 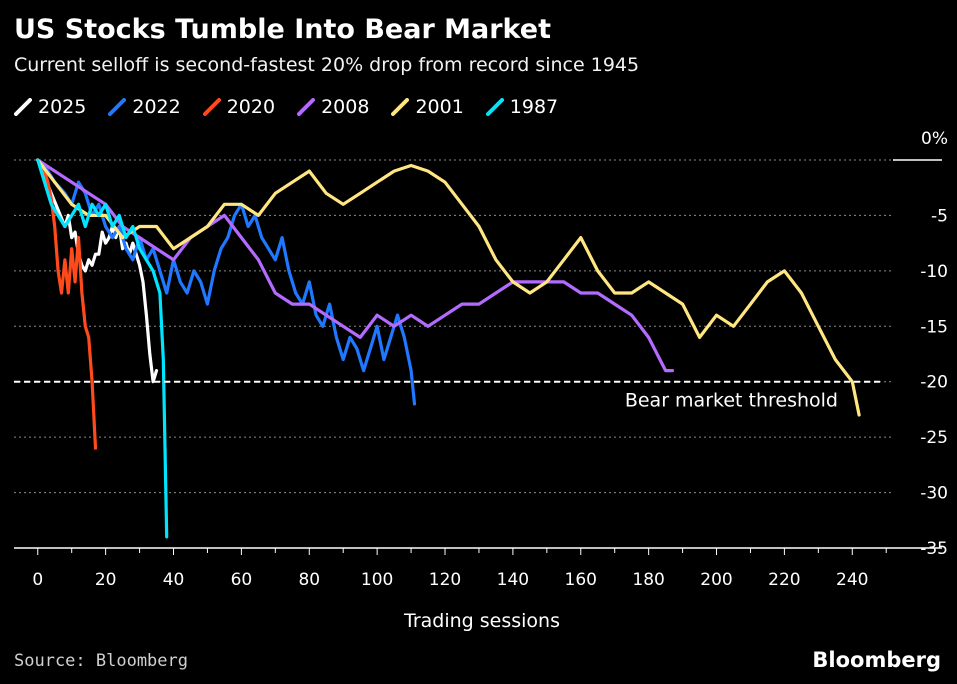 What do you see at coordinates (283, 29) in the screenshot?
I see `chart-title: US Stocks Tumble Into Bear Market` at bounding box center [283, 29].